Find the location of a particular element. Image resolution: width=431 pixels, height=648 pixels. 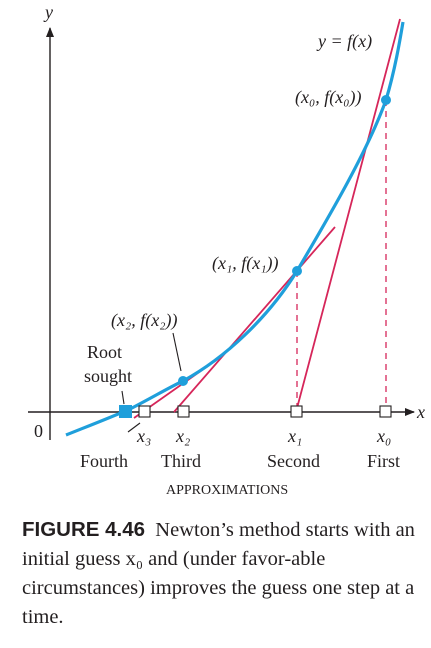

point-label-x0: (x₀, f(x₀)) is located at coordinates (328, 97).